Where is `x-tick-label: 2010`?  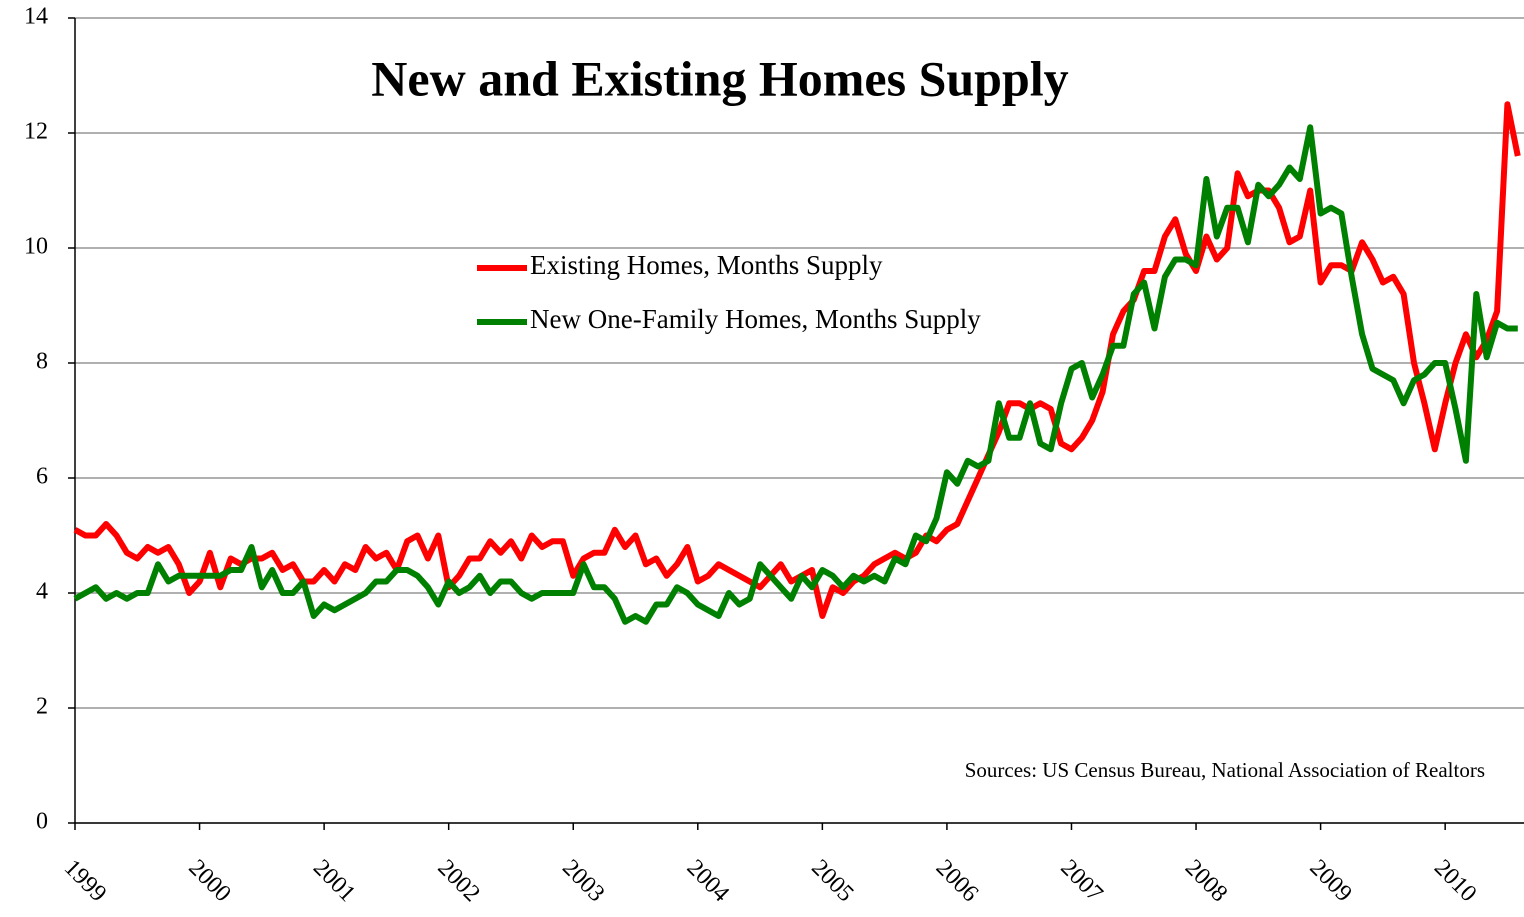 x-tick-label: 2010 is located at coordinates (1455, 881).